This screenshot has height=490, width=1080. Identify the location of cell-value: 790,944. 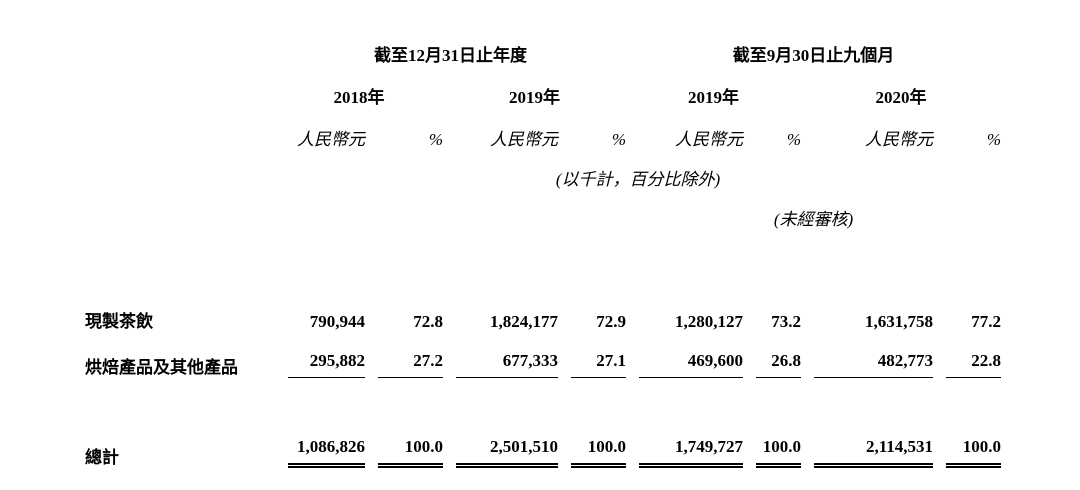
(337, 321).